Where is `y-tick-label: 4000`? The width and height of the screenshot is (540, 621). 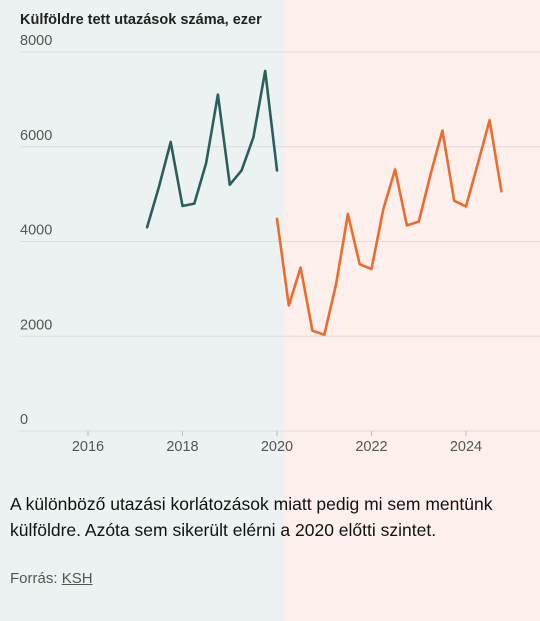 y-tick-label: 4000 is located at coordinates (36, 231).